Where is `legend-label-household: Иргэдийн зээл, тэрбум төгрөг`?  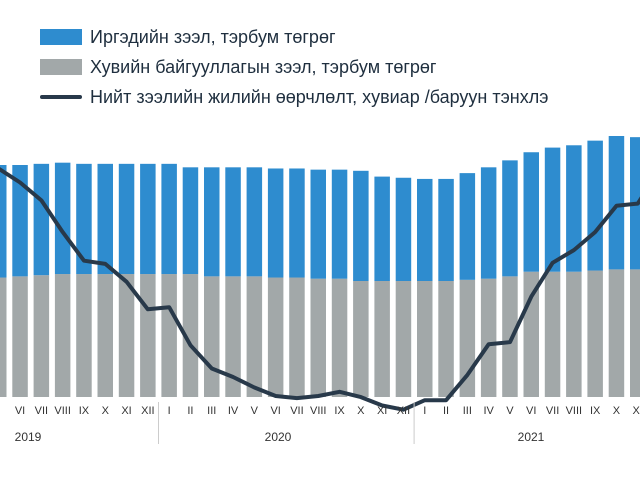 legend-label-household: Иргэдийн зээл, тэрбум төгрөг is located at coordinates (213, 36).